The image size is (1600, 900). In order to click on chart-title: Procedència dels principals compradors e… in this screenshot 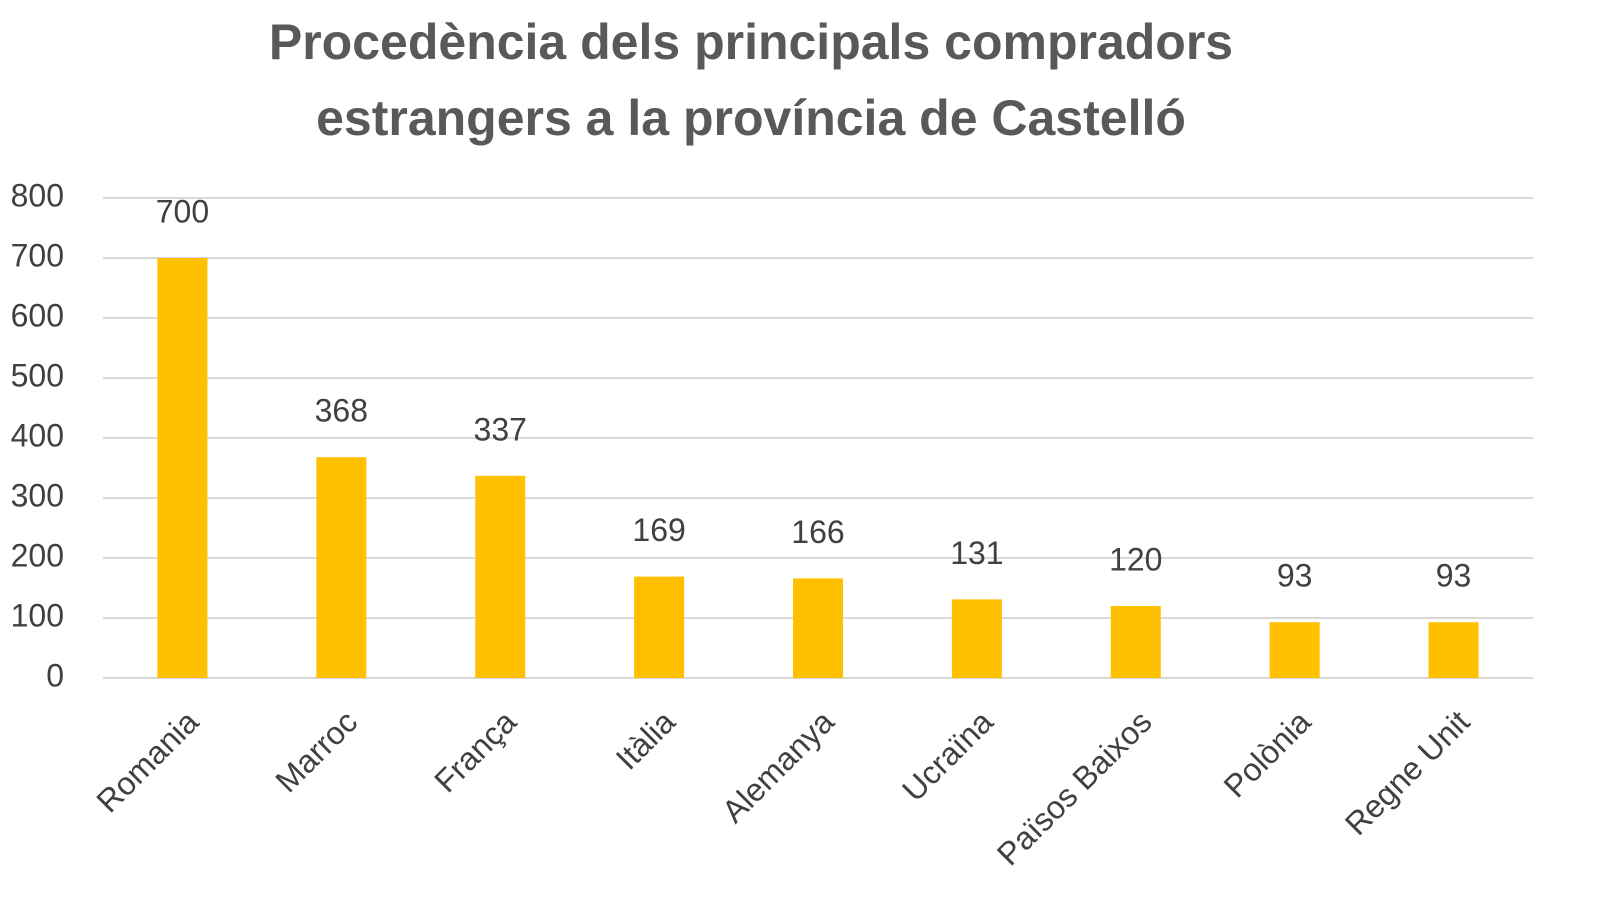, I will do `click(751, 80)`.